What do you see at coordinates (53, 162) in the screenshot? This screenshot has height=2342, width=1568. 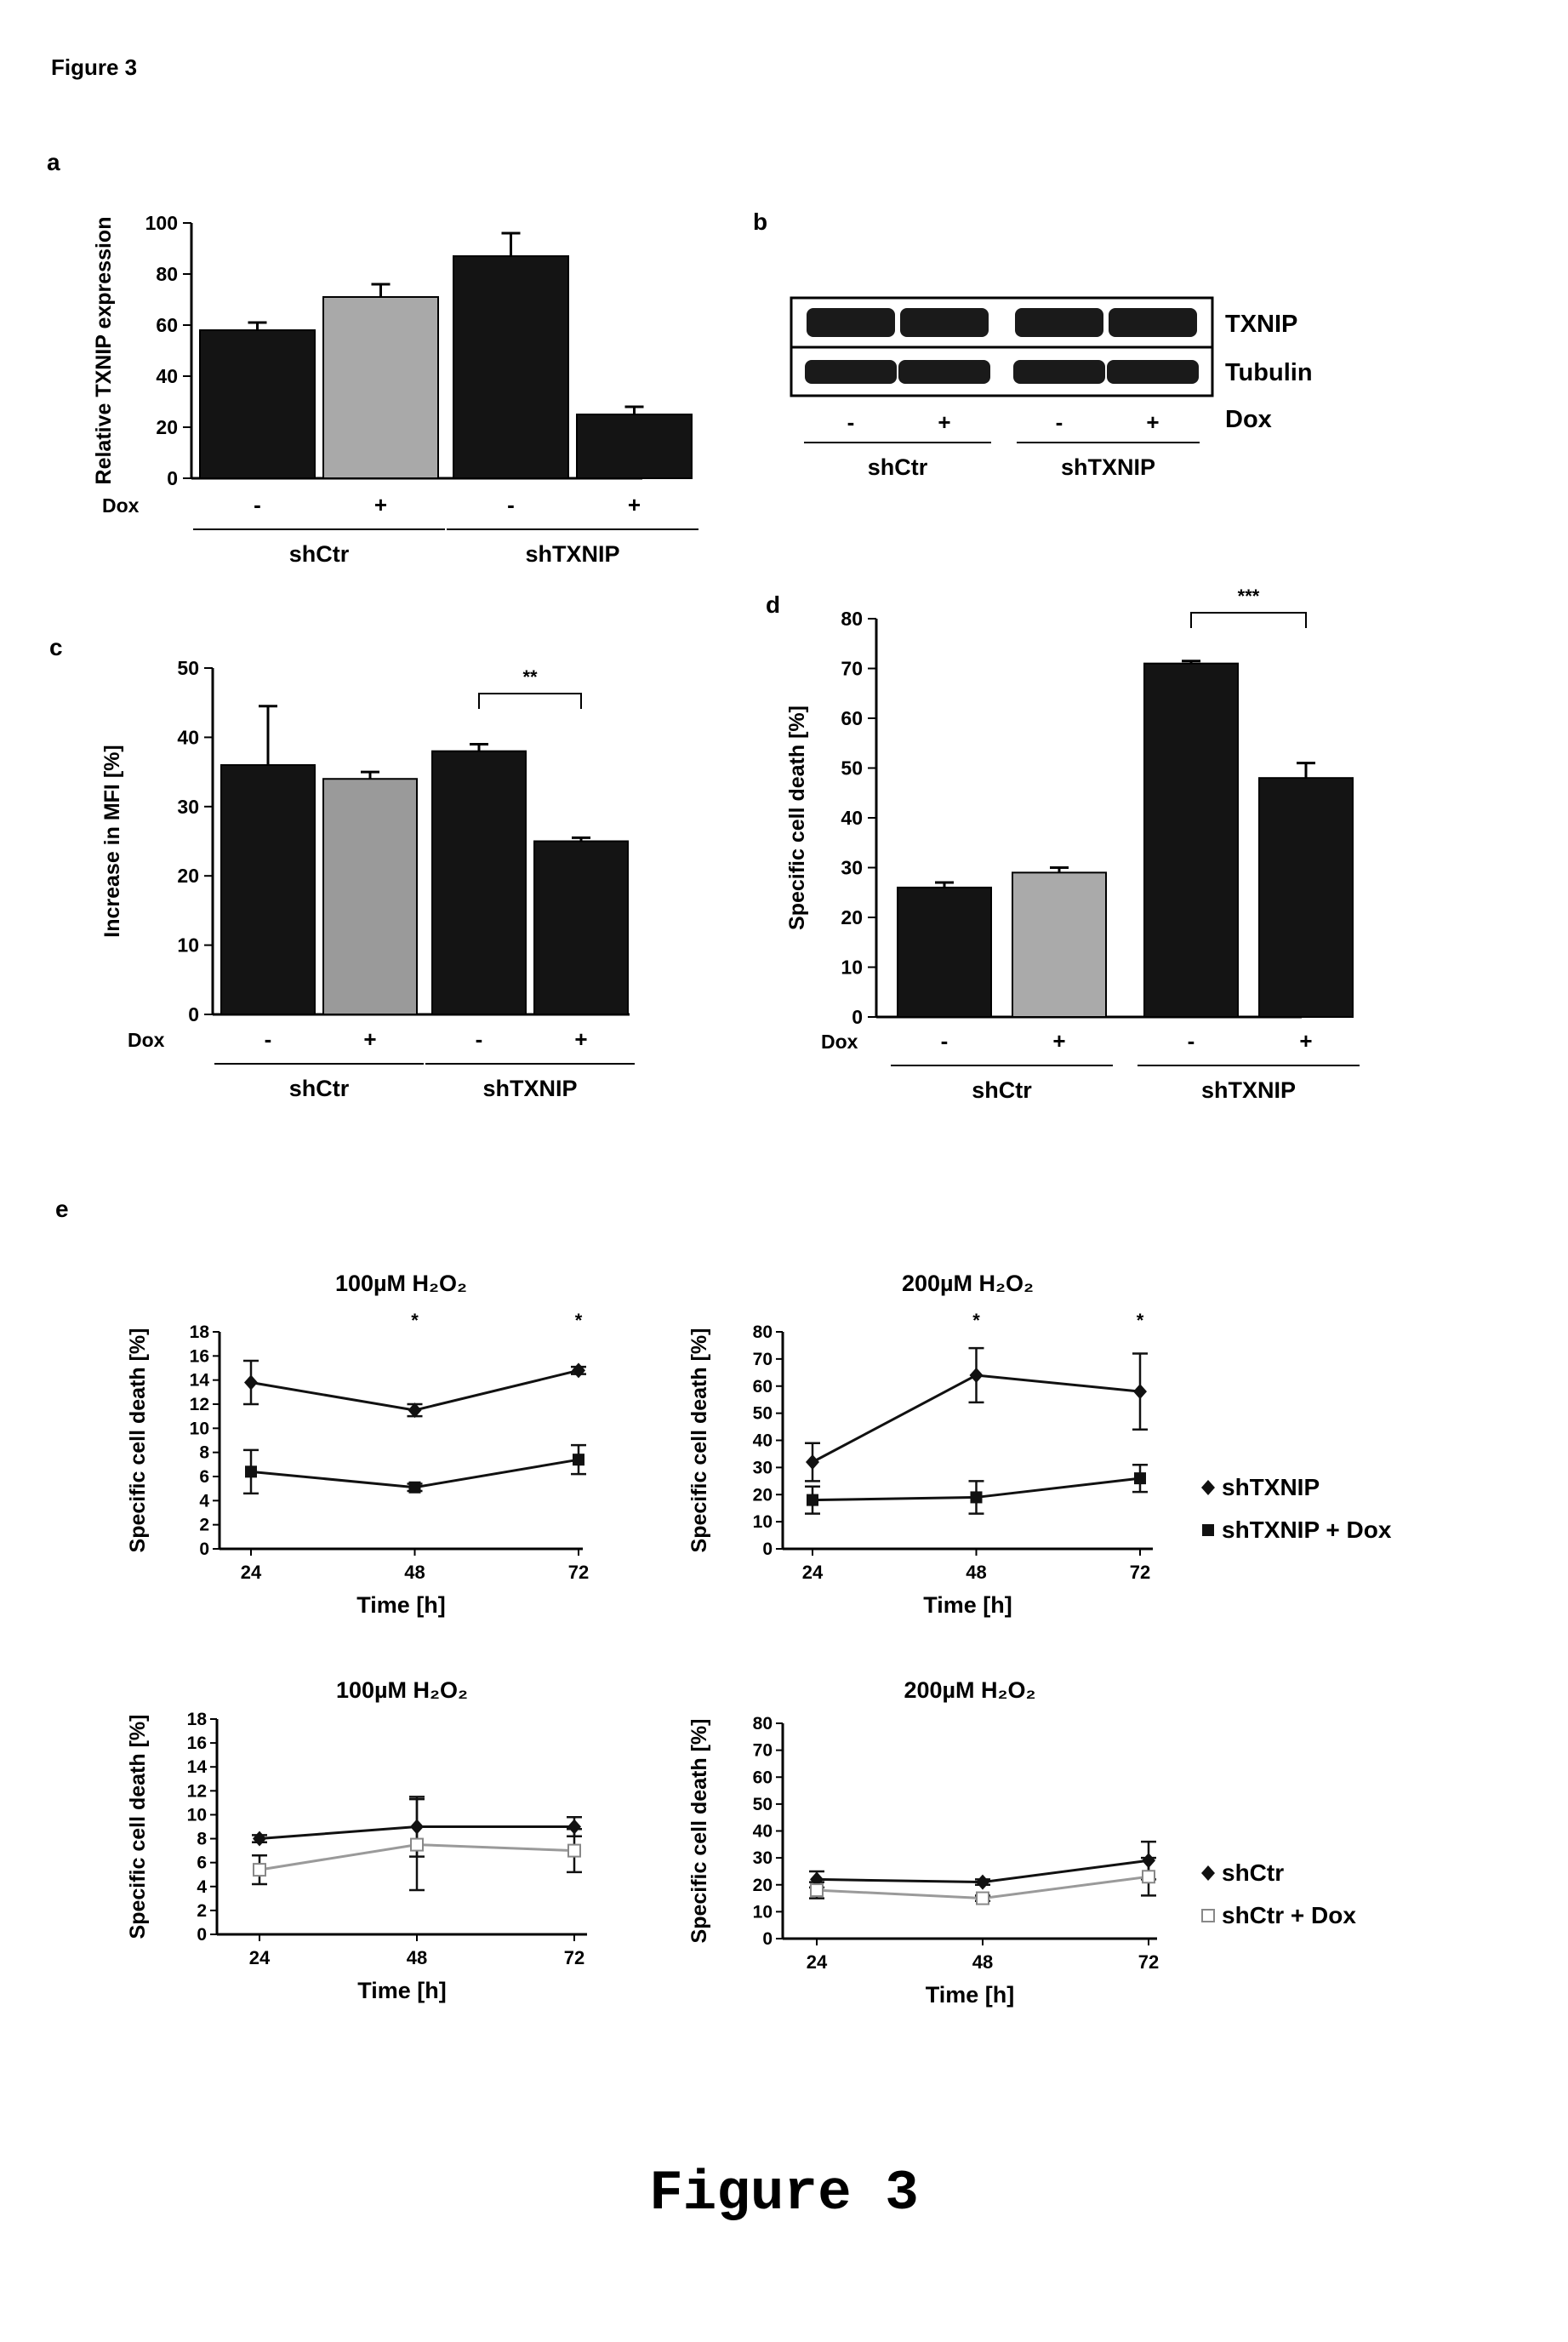 I see `panel-label-a: a` at bounding box center [53, 162].